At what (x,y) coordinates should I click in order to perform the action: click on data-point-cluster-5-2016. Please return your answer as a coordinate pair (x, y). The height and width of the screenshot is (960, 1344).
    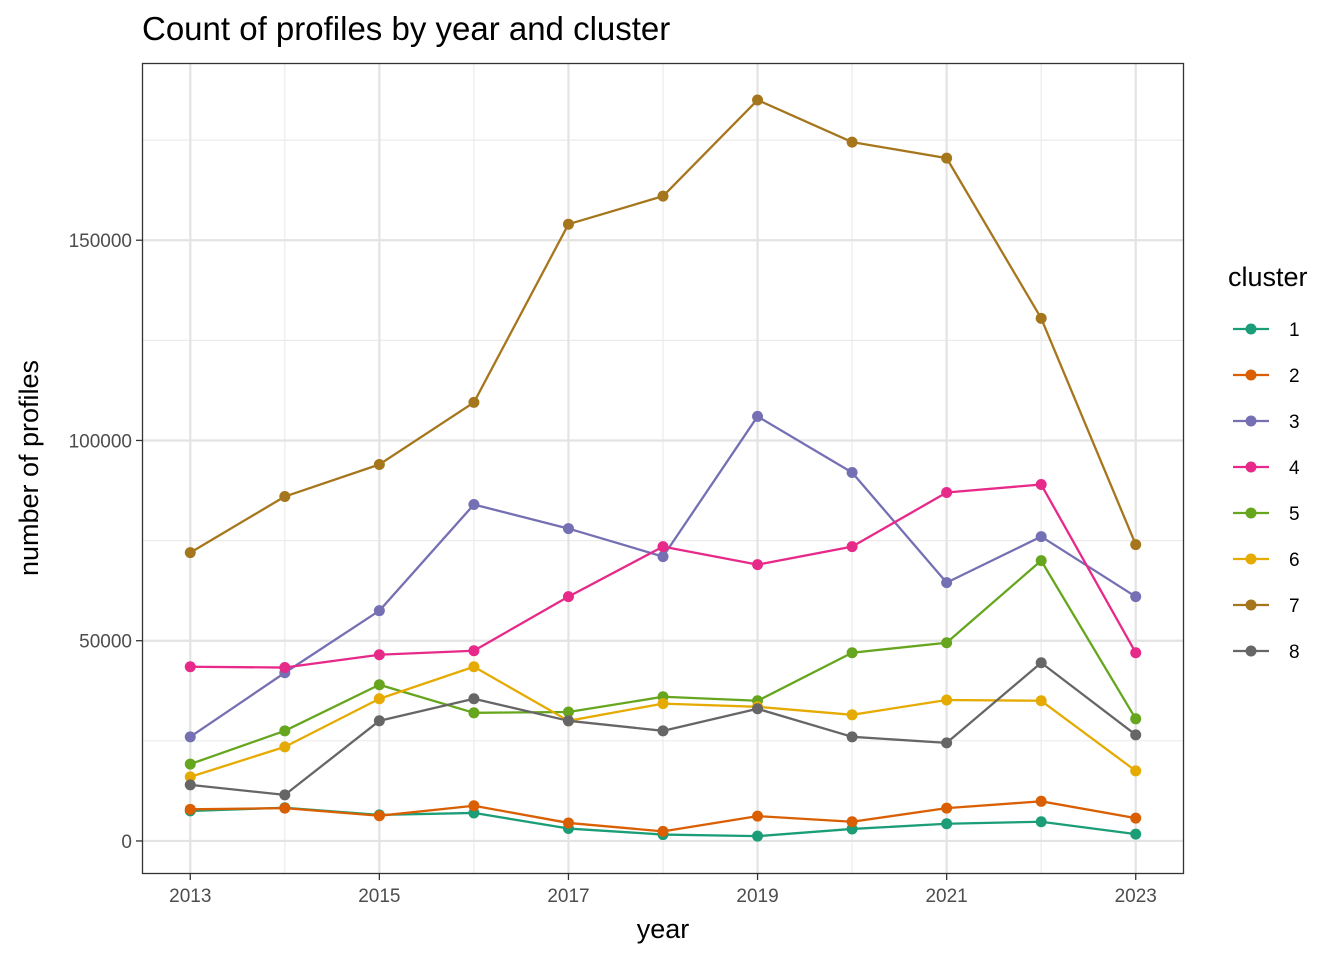
    Looking at the image, I should click on (474, 713).